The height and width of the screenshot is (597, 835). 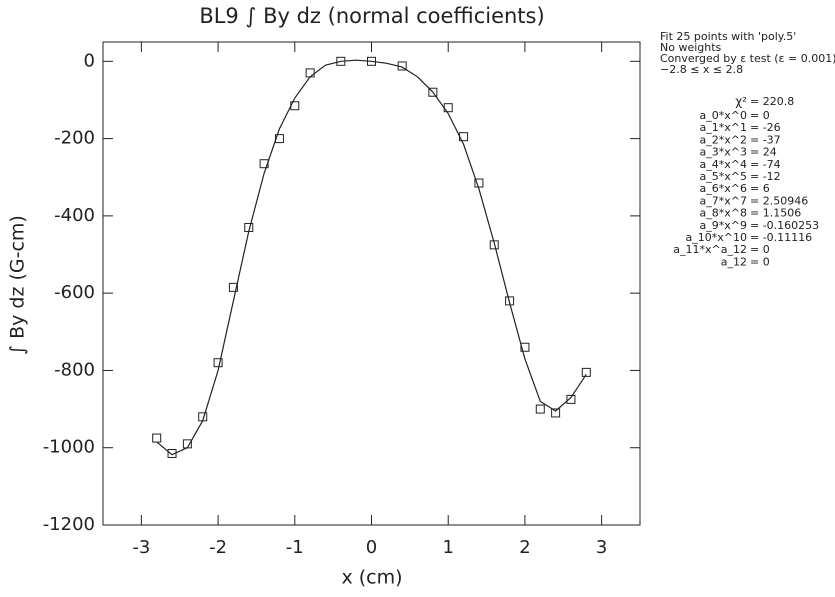 I want to click on parameter-name: a_5*x^5, so click(x=723, y=176).